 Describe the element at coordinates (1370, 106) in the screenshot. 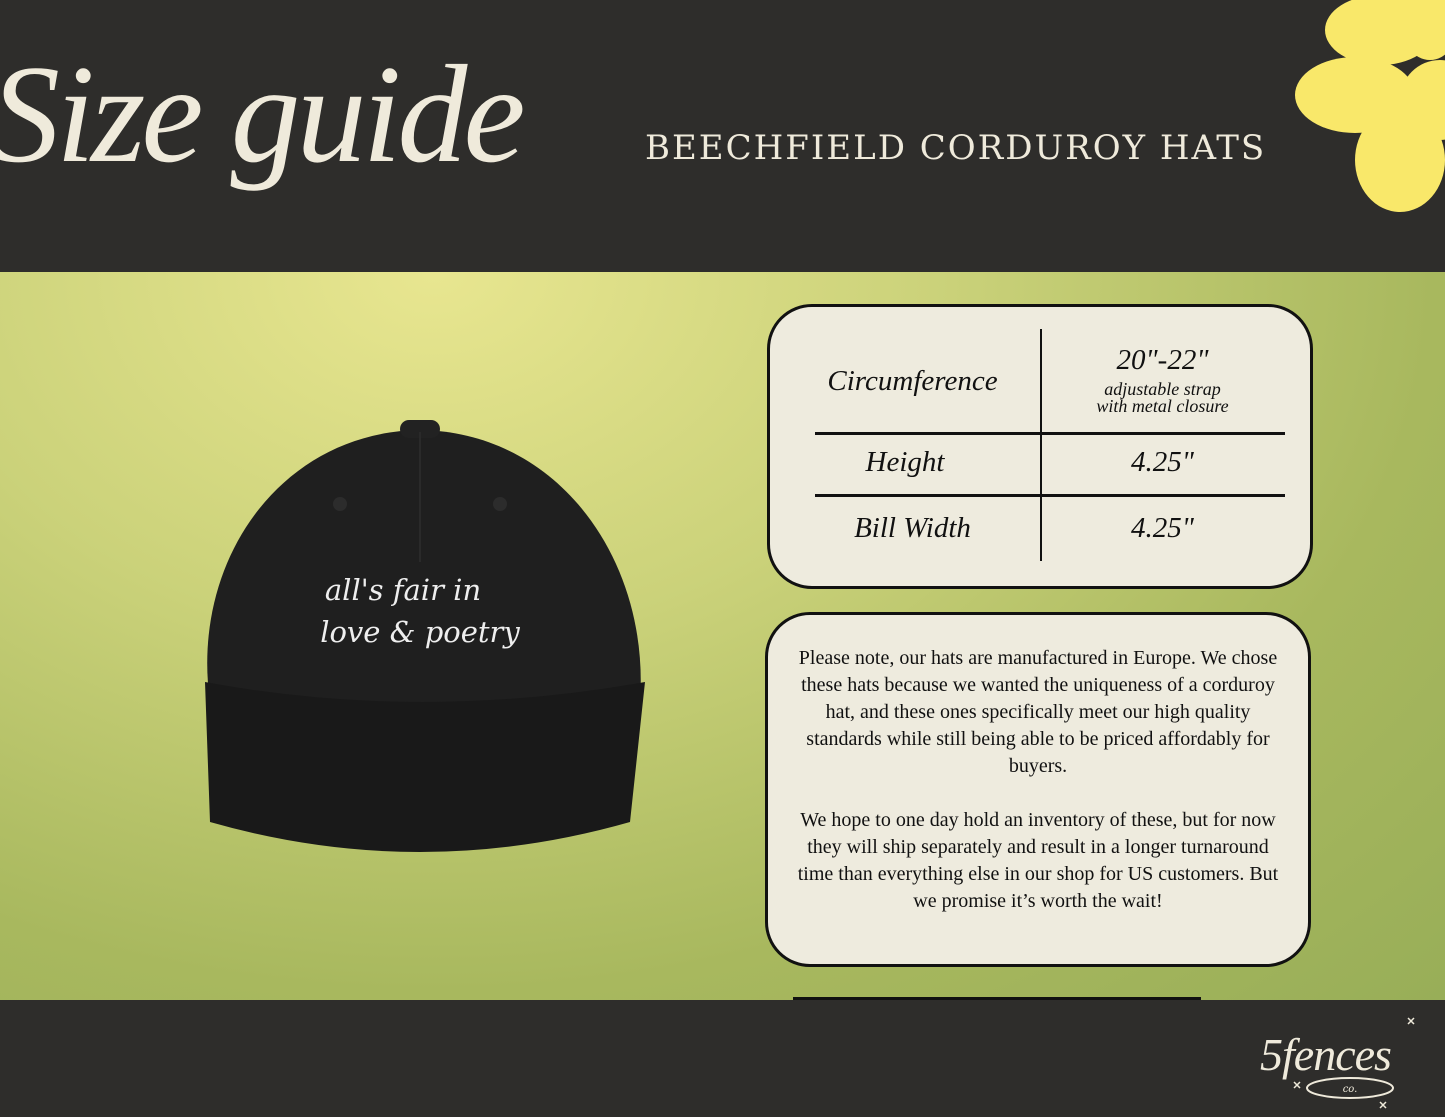

I see `flower-icon` at that location.